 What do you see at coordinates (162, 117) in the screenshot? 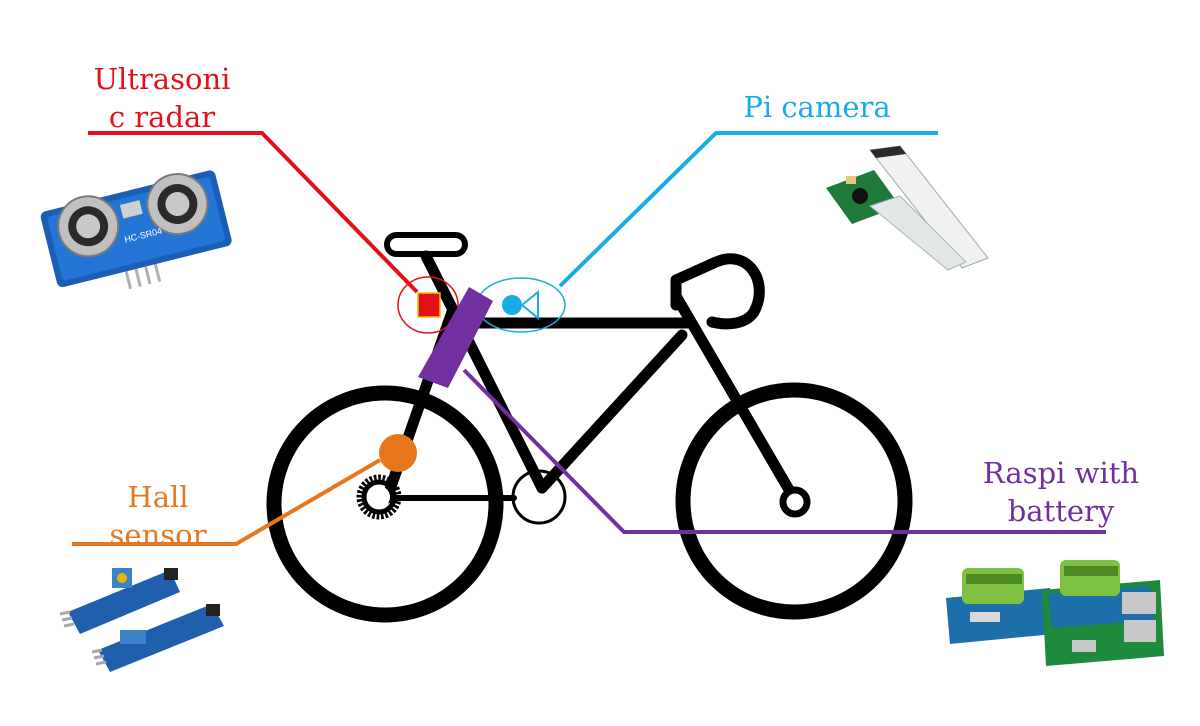
I see `ultrasonic-label-line2: c radar` at bounding box center [162, 117].